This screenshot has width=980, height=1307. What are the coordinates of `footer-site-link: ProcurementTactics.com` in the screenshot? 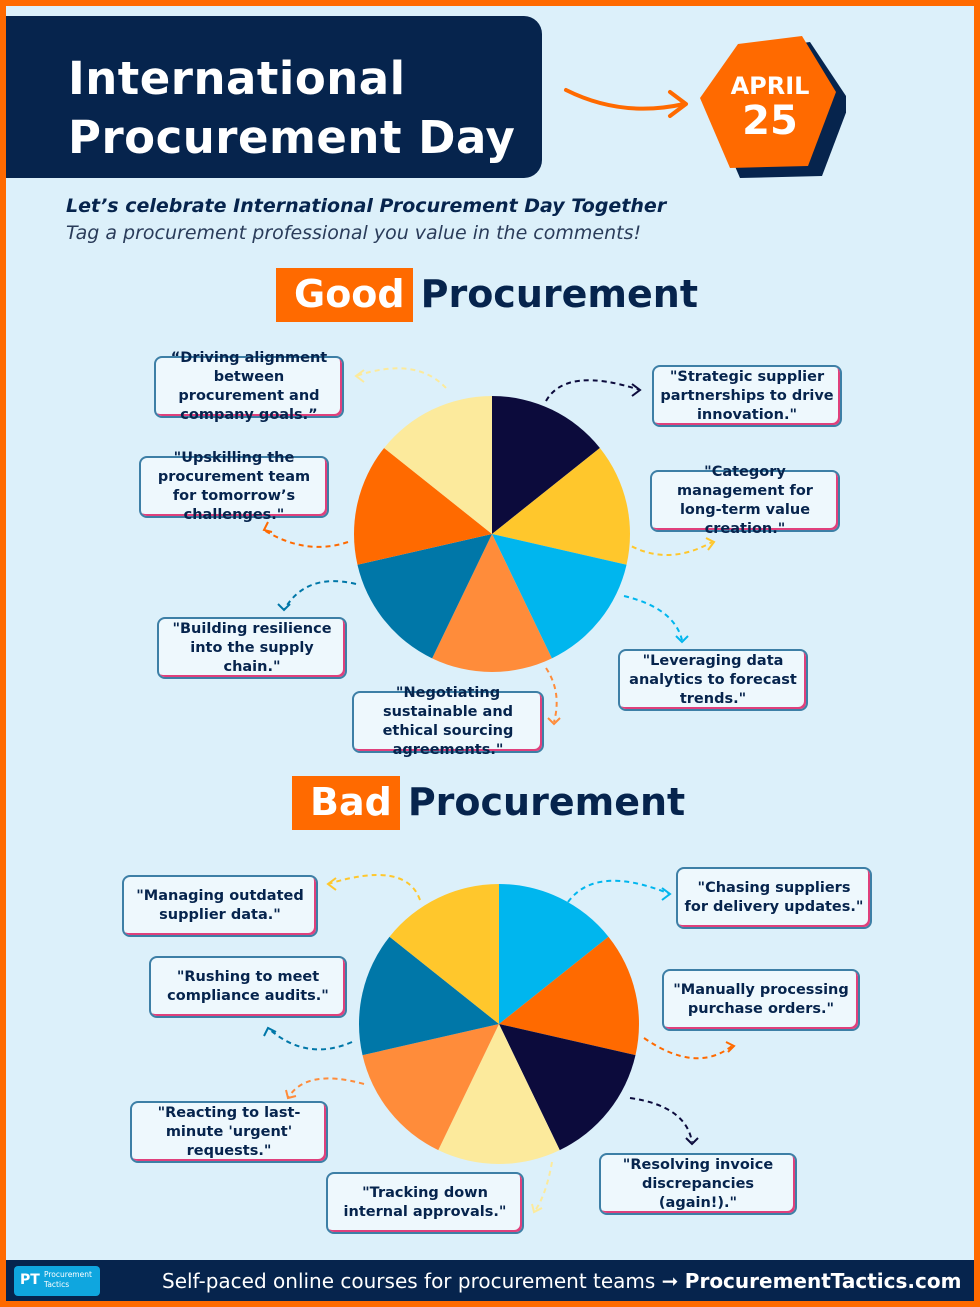 It's located at (823, 1281).